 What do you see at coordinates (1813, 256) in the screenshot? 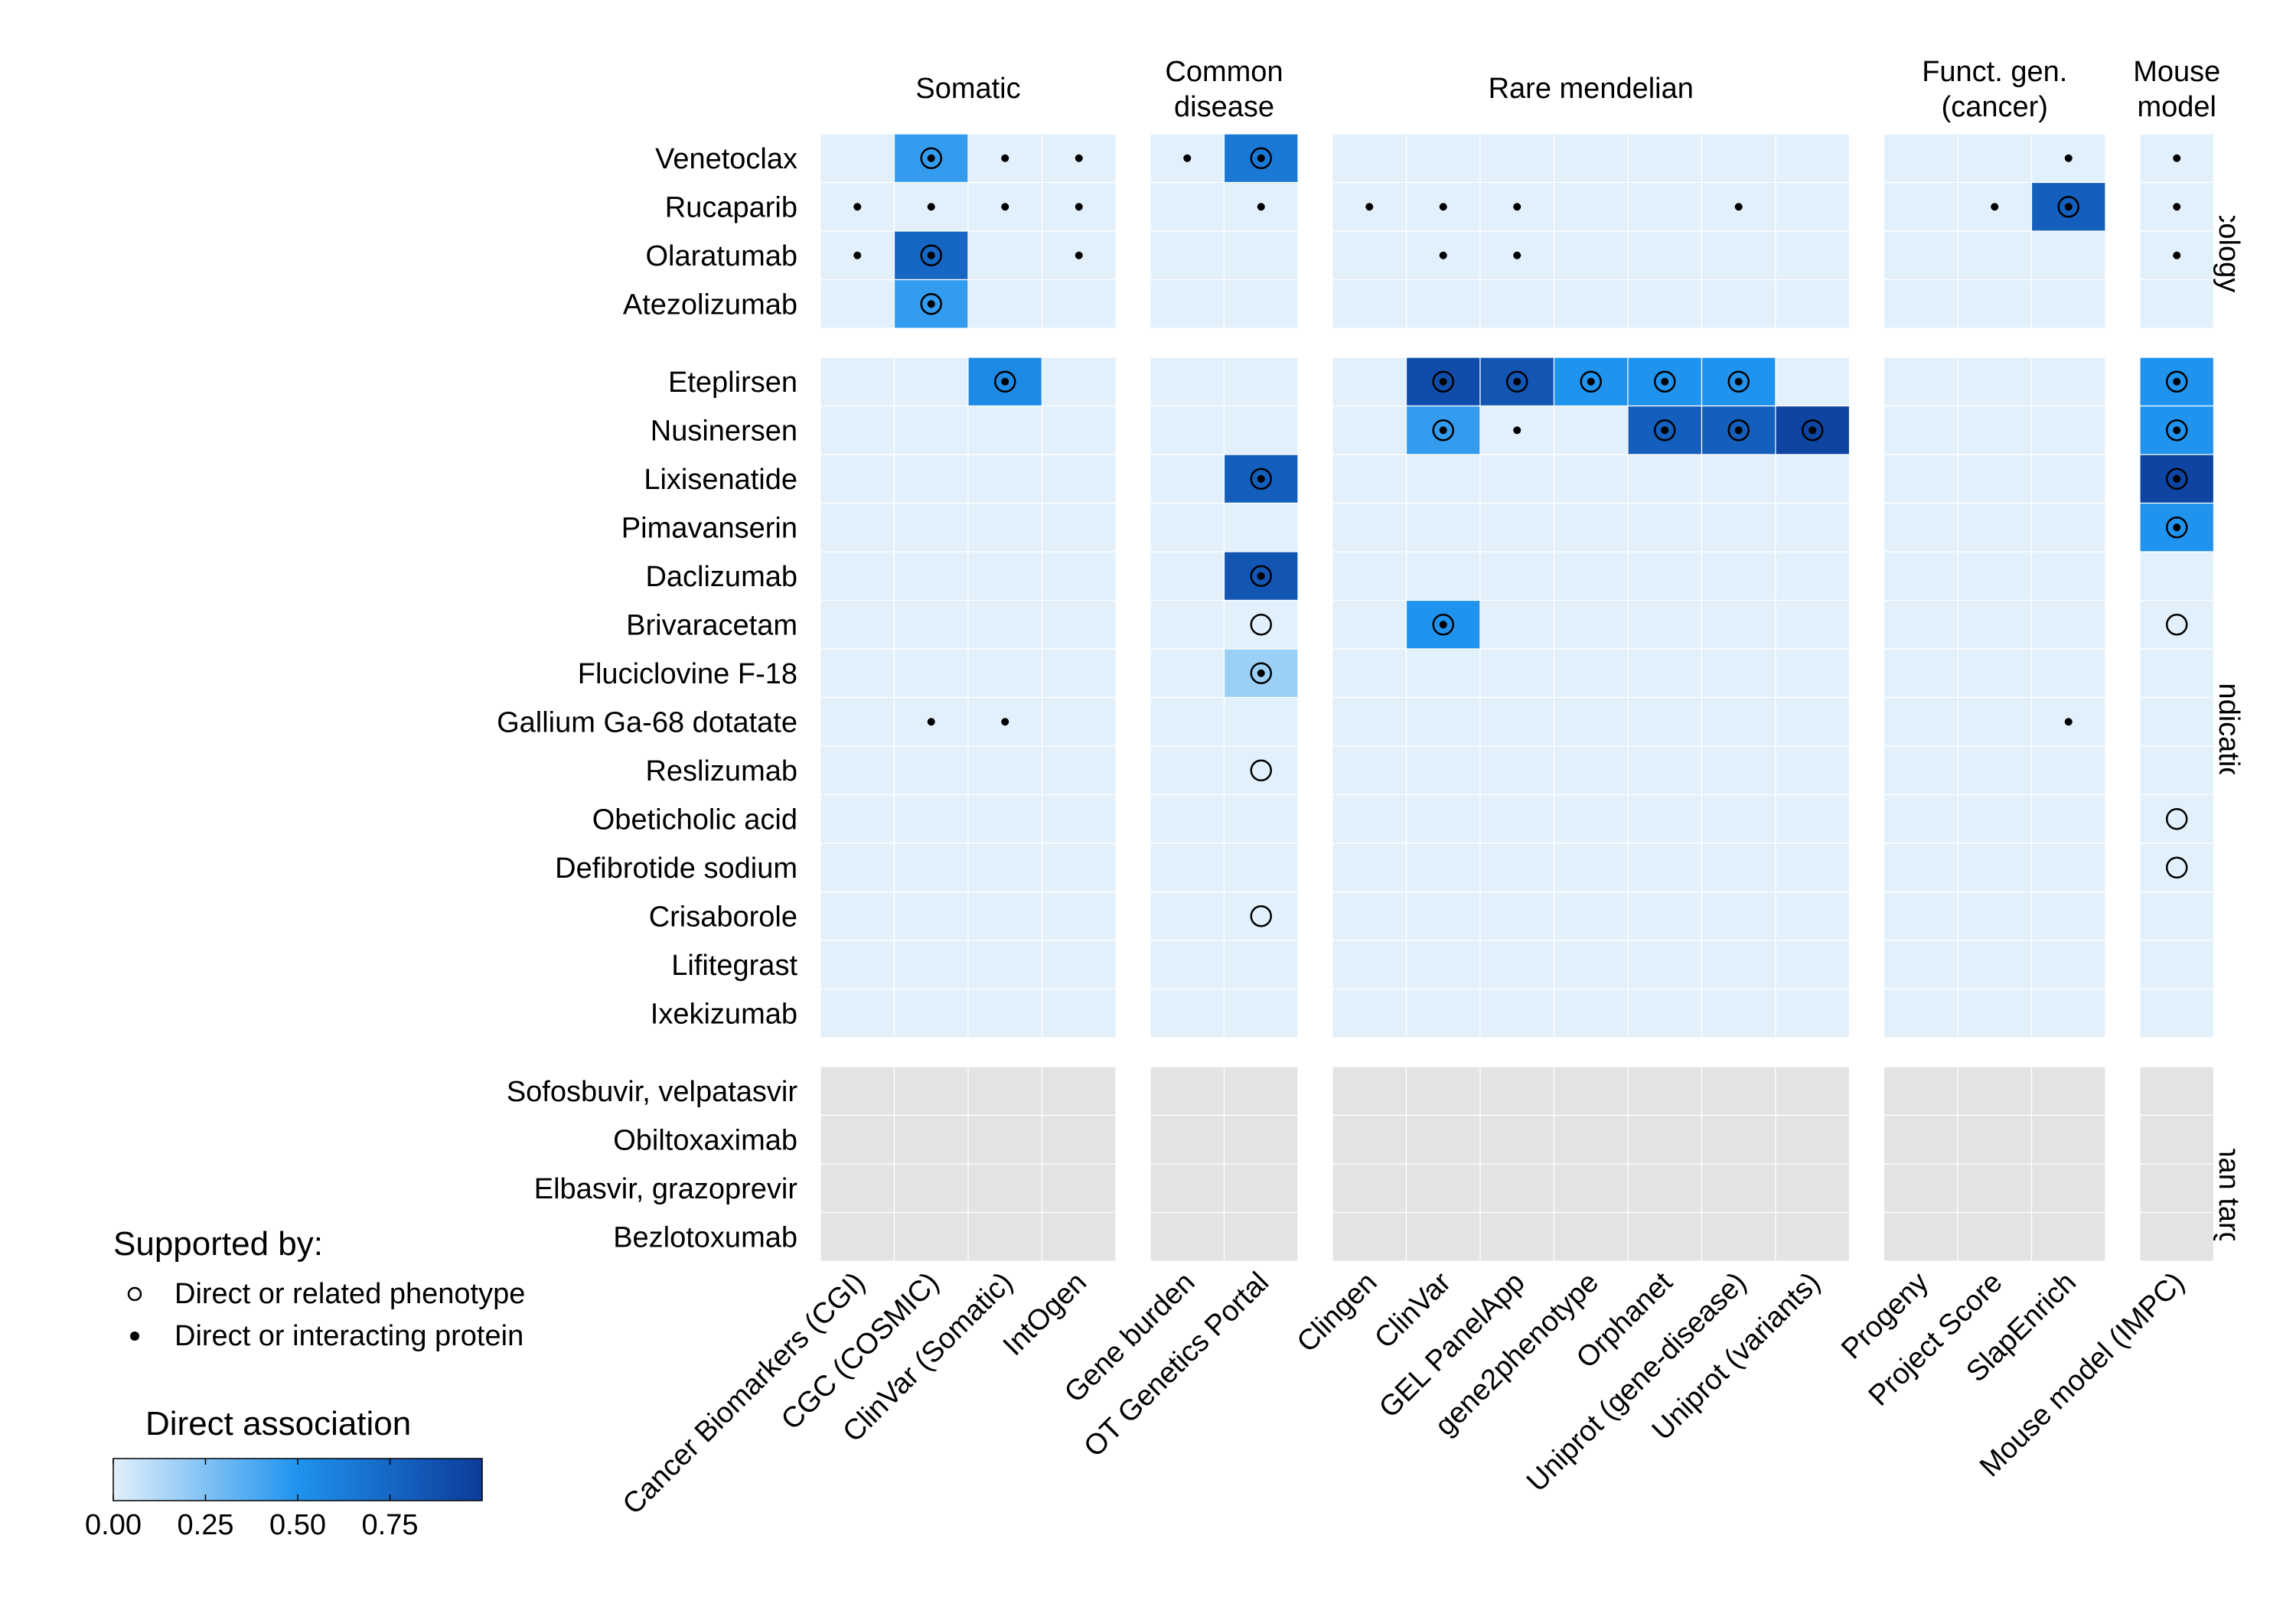
I see `heatmap-cell-olaratumab-uniprot-variants` at bounding box center [1813, 256].